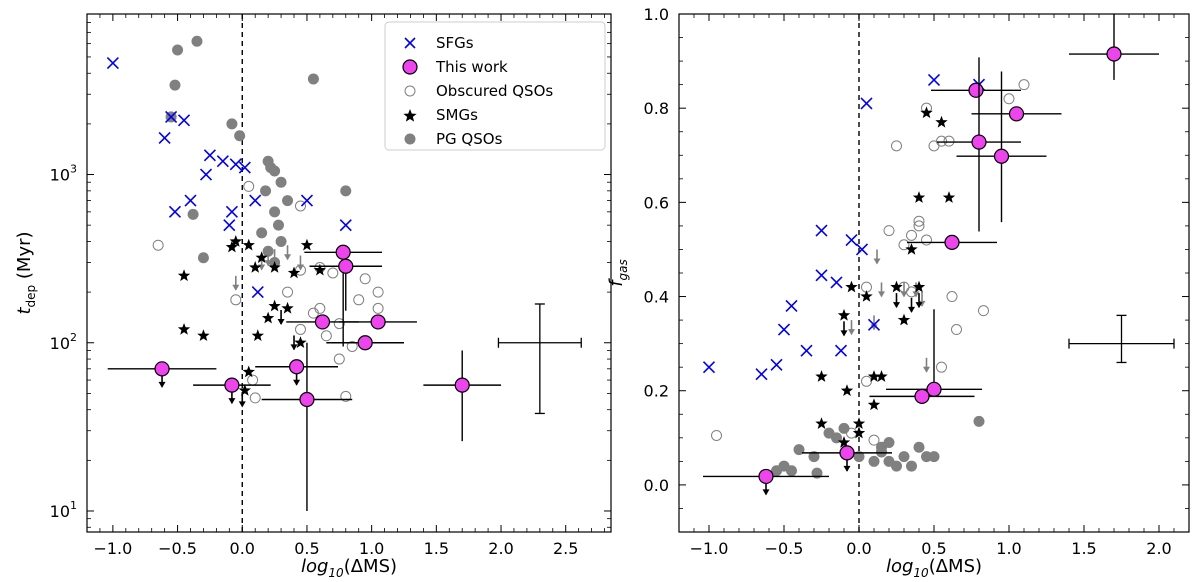 Image resolution: width=1200 pixels, height=582 pixels. What do you see at coordinates (410, 67) in the screenshot?
I see `legend-marker-this-work` at bounding box center [410, 67].